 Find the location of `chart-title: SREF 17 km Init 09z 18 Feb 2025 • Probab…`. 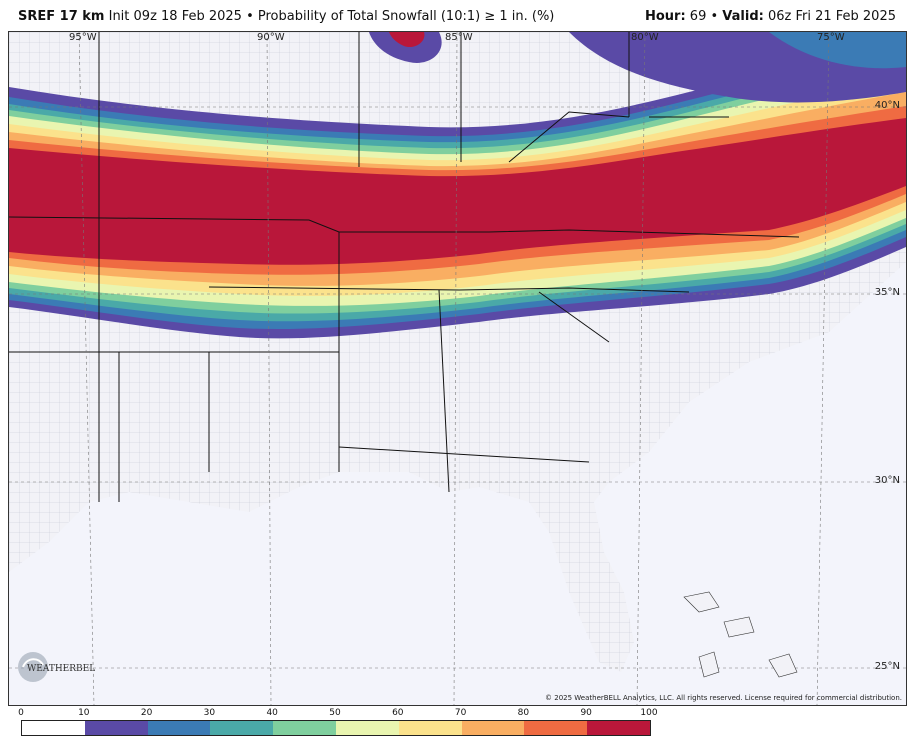

chart-title: SREF 17 km Init 09z 18 Feb 2025 • Probab… is located at coordinates (286, 16).